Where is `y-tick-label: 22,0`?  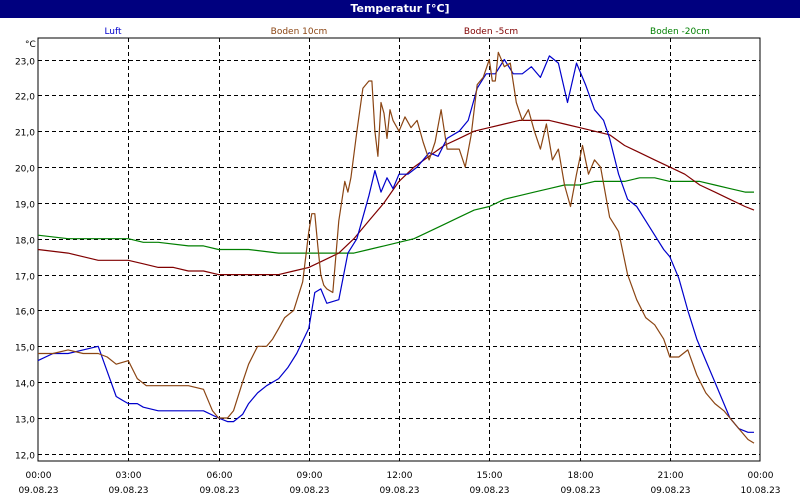
y-tick-label: 22,0 is located at coordinates (25, 98).